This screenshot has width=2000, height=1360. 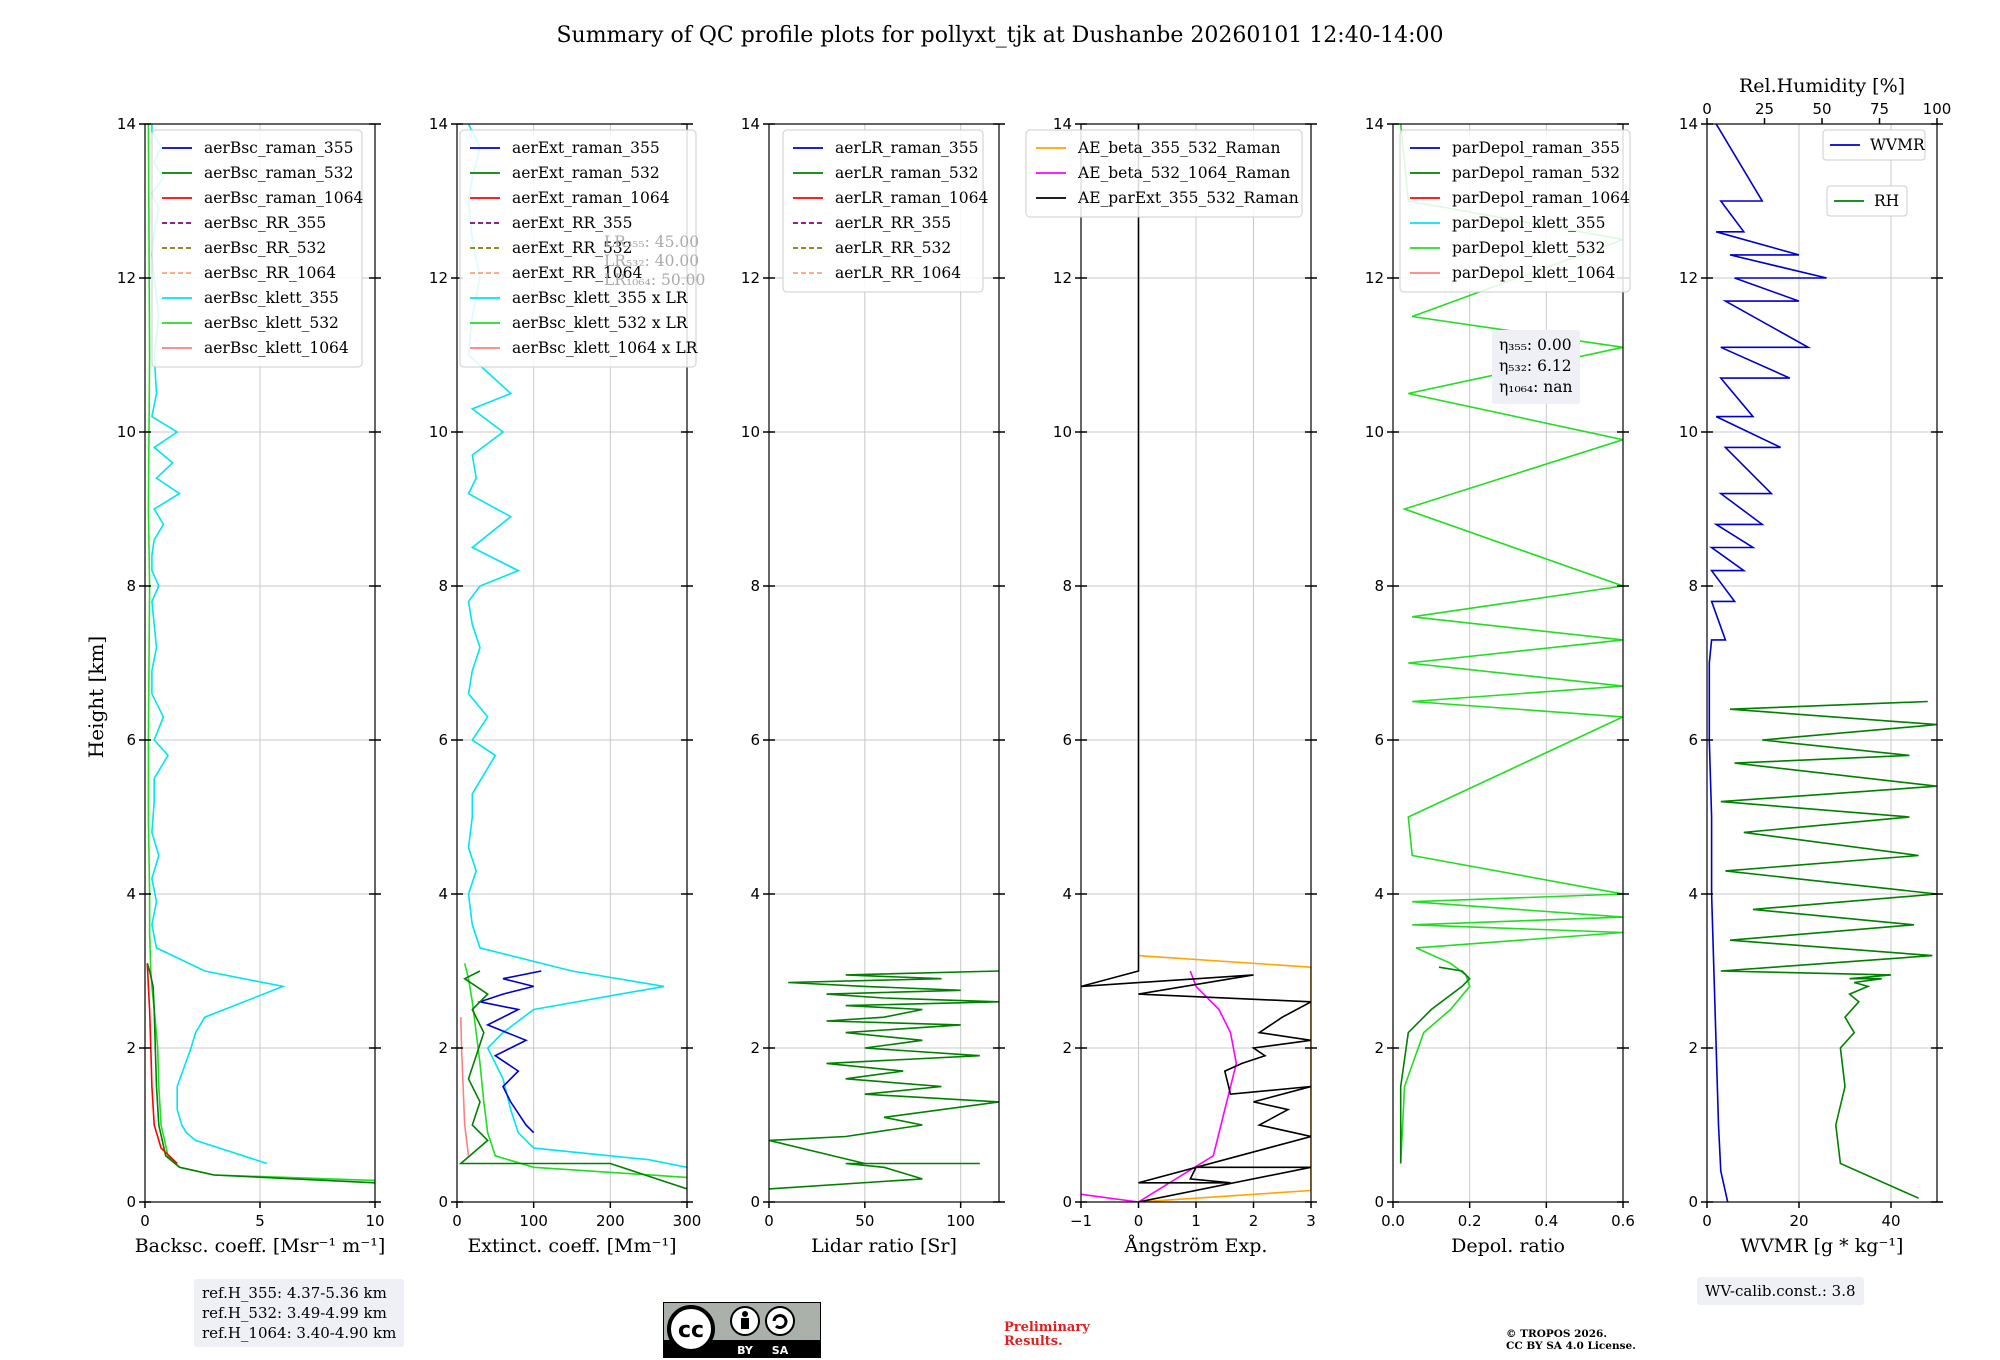 I want to click on legend-entry: aerBsc_raman_1064, so click(x=284, y=198).